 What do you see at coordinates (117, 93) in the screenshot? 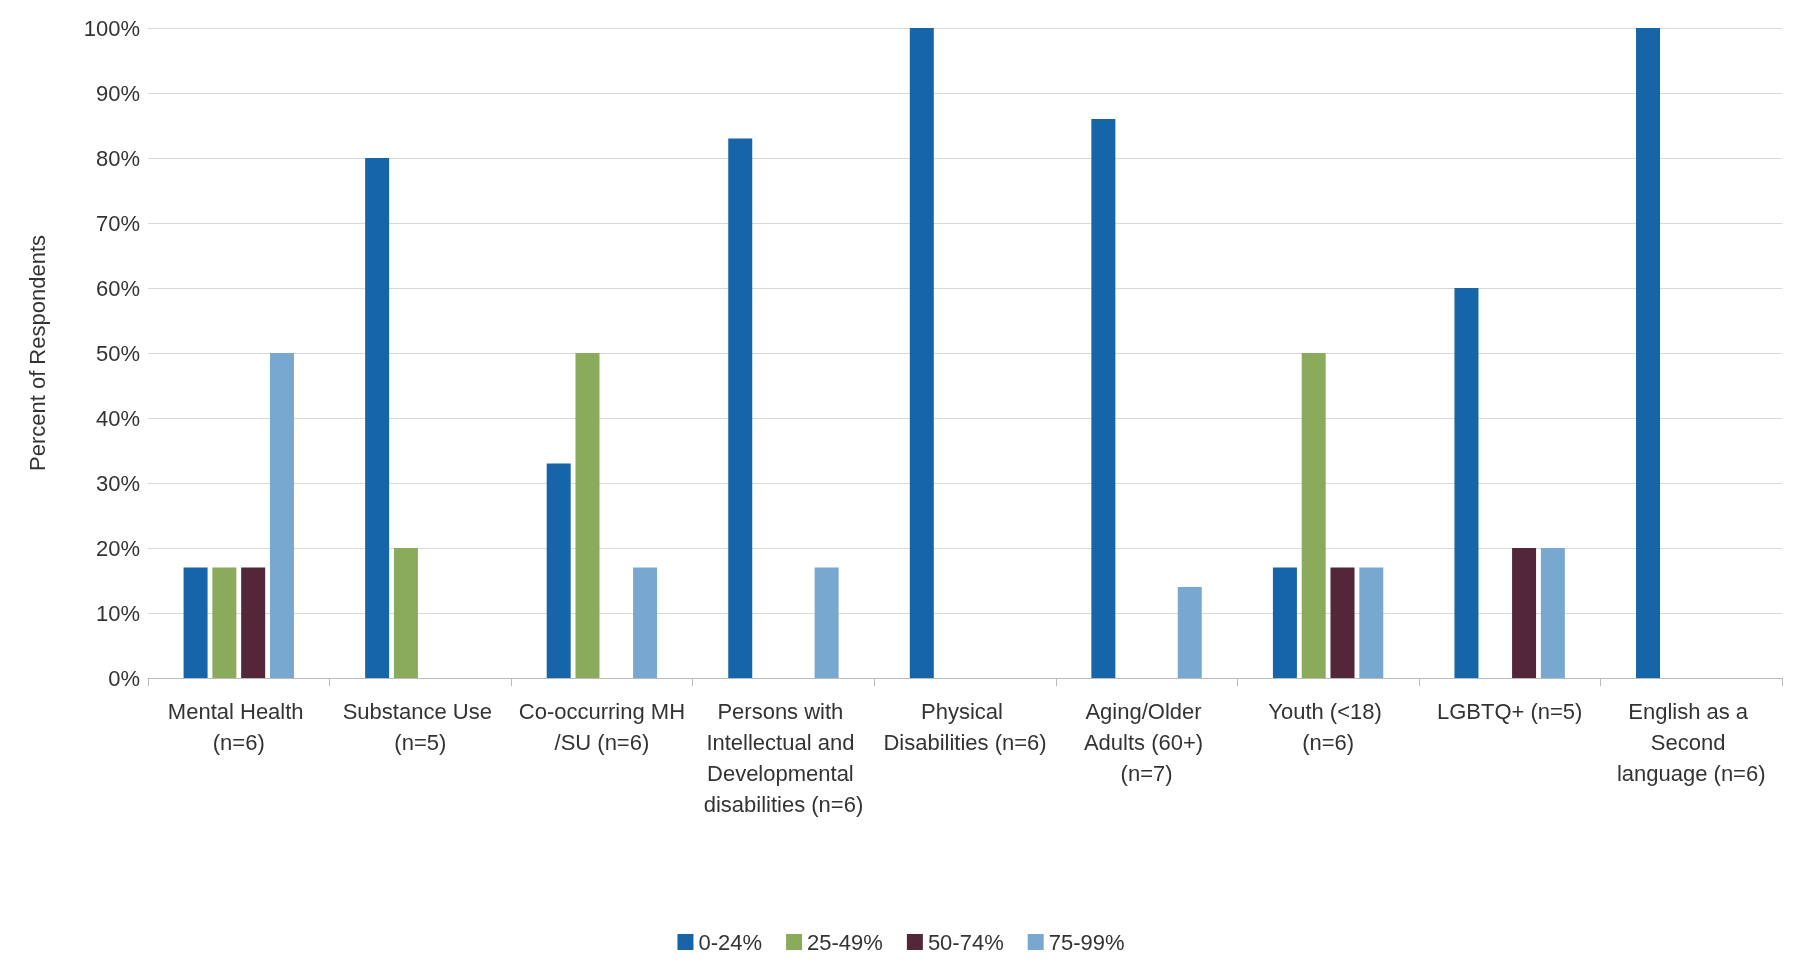
I see `y-tick-label: 90%` at bounding box center [117, 93].